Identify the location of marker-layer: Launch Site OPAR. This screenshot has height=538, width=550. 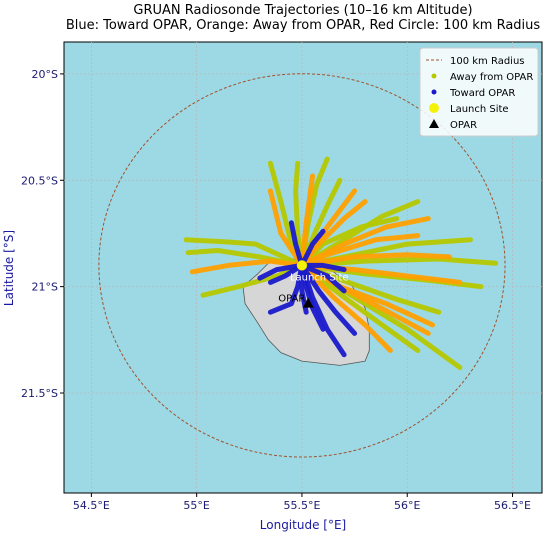
(313, 284).